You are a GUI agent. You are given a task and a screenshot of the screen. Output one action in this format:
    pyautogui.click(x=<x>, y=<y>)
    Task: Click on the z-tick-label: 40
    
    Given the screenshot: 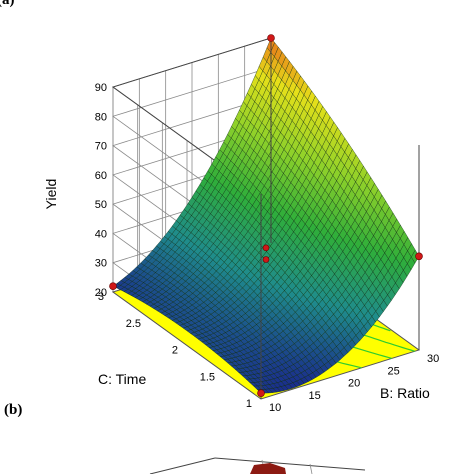 What is the action you would take?
    pyautogui.click(x=101, y=234)
    